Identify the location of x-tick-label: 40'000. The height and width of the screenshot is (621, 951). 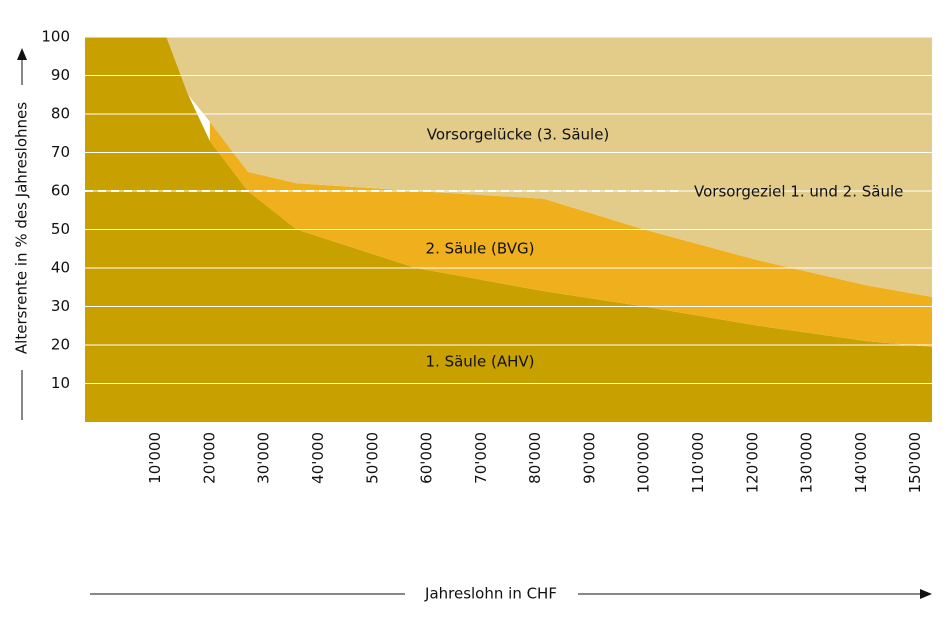
(318, 458).